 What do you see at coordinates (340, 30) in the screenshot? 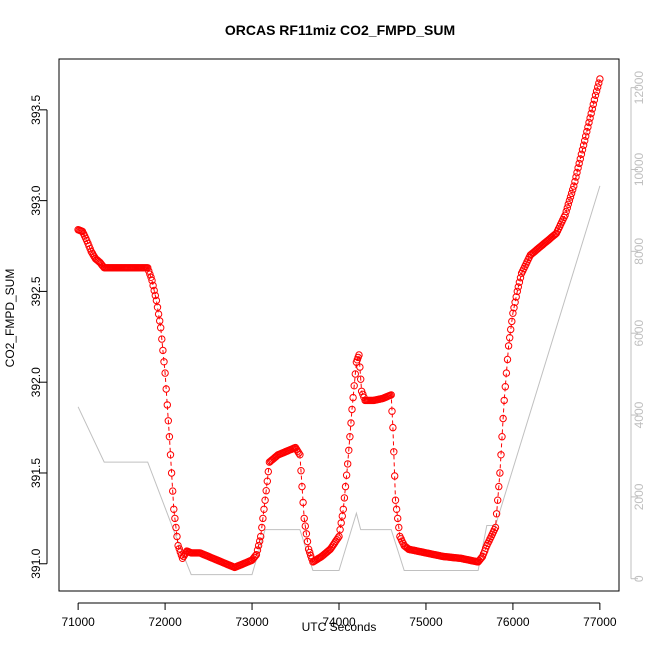
I see `chart-title: ORCAS RF11miz CO2_FMPD_SUM` at bounding box center [340, 30].